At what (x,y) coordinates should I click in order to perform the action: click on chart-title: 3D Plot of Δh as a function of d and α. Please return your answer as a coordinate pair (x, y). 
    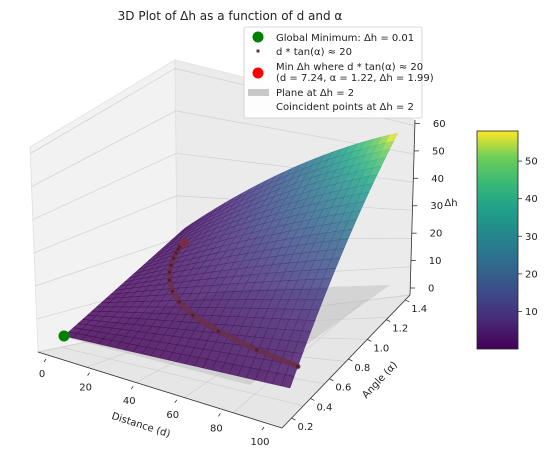
    Looking at the image, I should click on (230, 16).